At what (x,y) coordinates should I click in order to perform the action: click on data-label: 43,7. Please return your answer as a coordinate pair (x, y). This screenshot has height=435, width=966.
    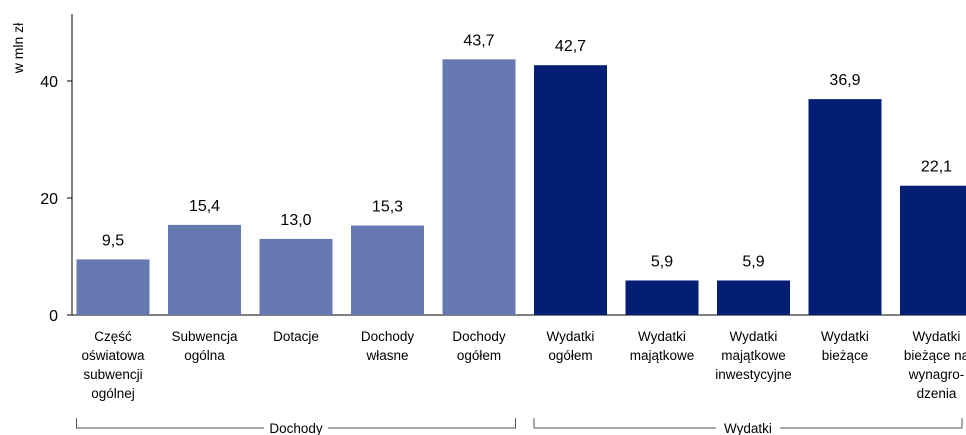
    Looking at the image, I should click on (478, 40).